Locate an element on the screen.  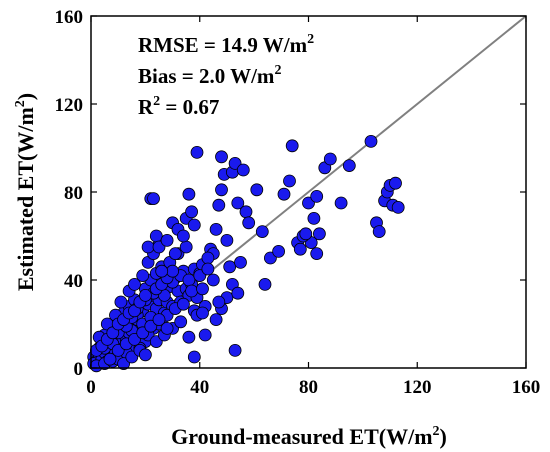
x-tick-label: 40 is located at coordinates (199, 387).